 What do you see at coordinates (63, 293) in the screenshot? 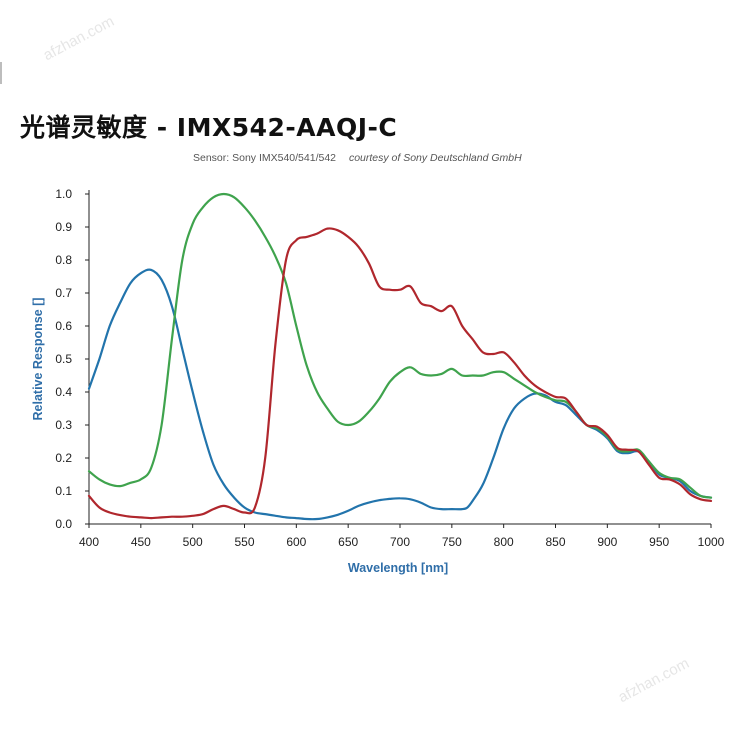
I see `y-tick-label: 0.7` at bounding box center [63, 293].